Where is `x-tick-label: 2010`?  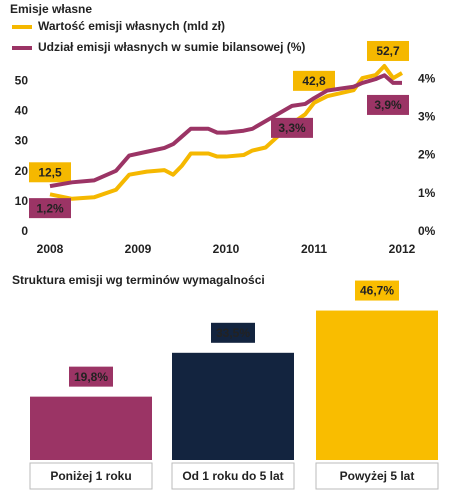 x-tick-label: 2010 is located at coordinates (226, 249).